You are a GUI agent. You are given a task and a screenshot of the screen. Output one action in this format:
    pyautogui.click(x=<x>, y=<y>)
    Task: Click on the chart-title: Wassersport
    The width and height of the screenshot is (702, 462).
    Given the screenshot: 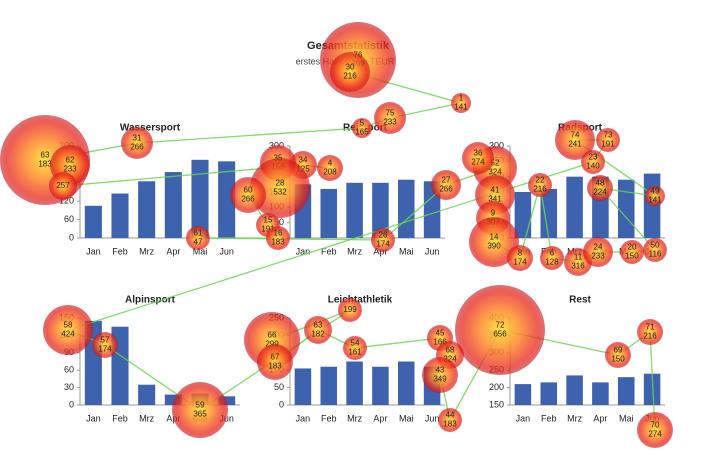 What is the action you would take?
    pyautogui.click(x=150, y=128)
    